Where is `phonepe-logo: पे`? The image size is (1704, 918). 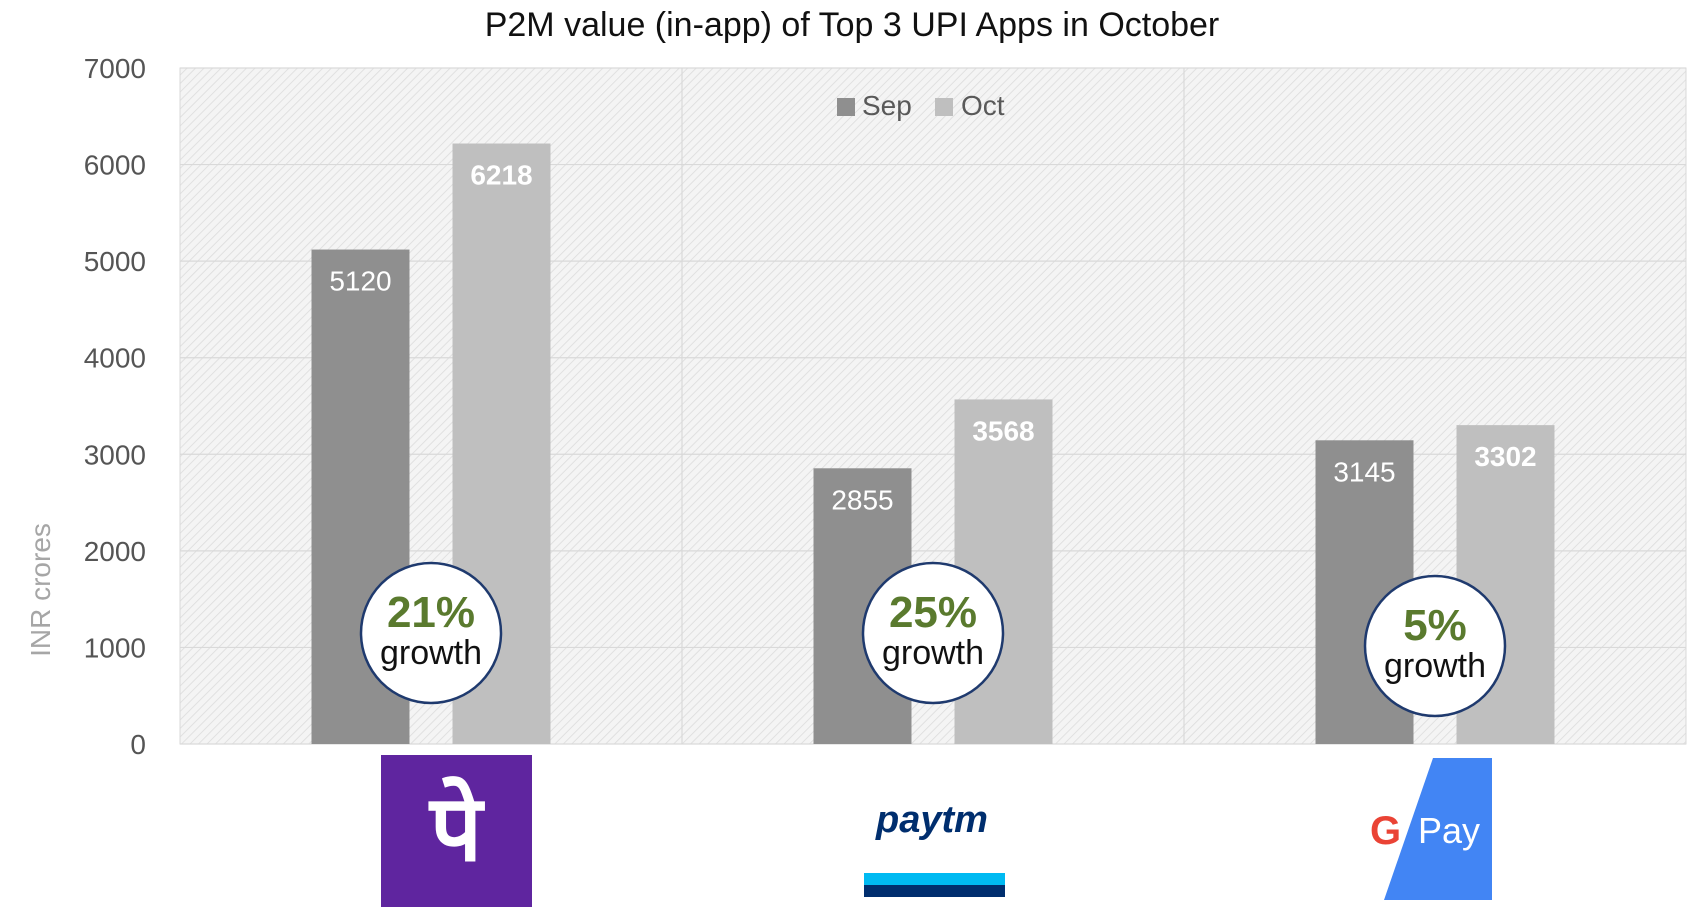 phonepe-logo: पे is located at coordinates (456, 831).